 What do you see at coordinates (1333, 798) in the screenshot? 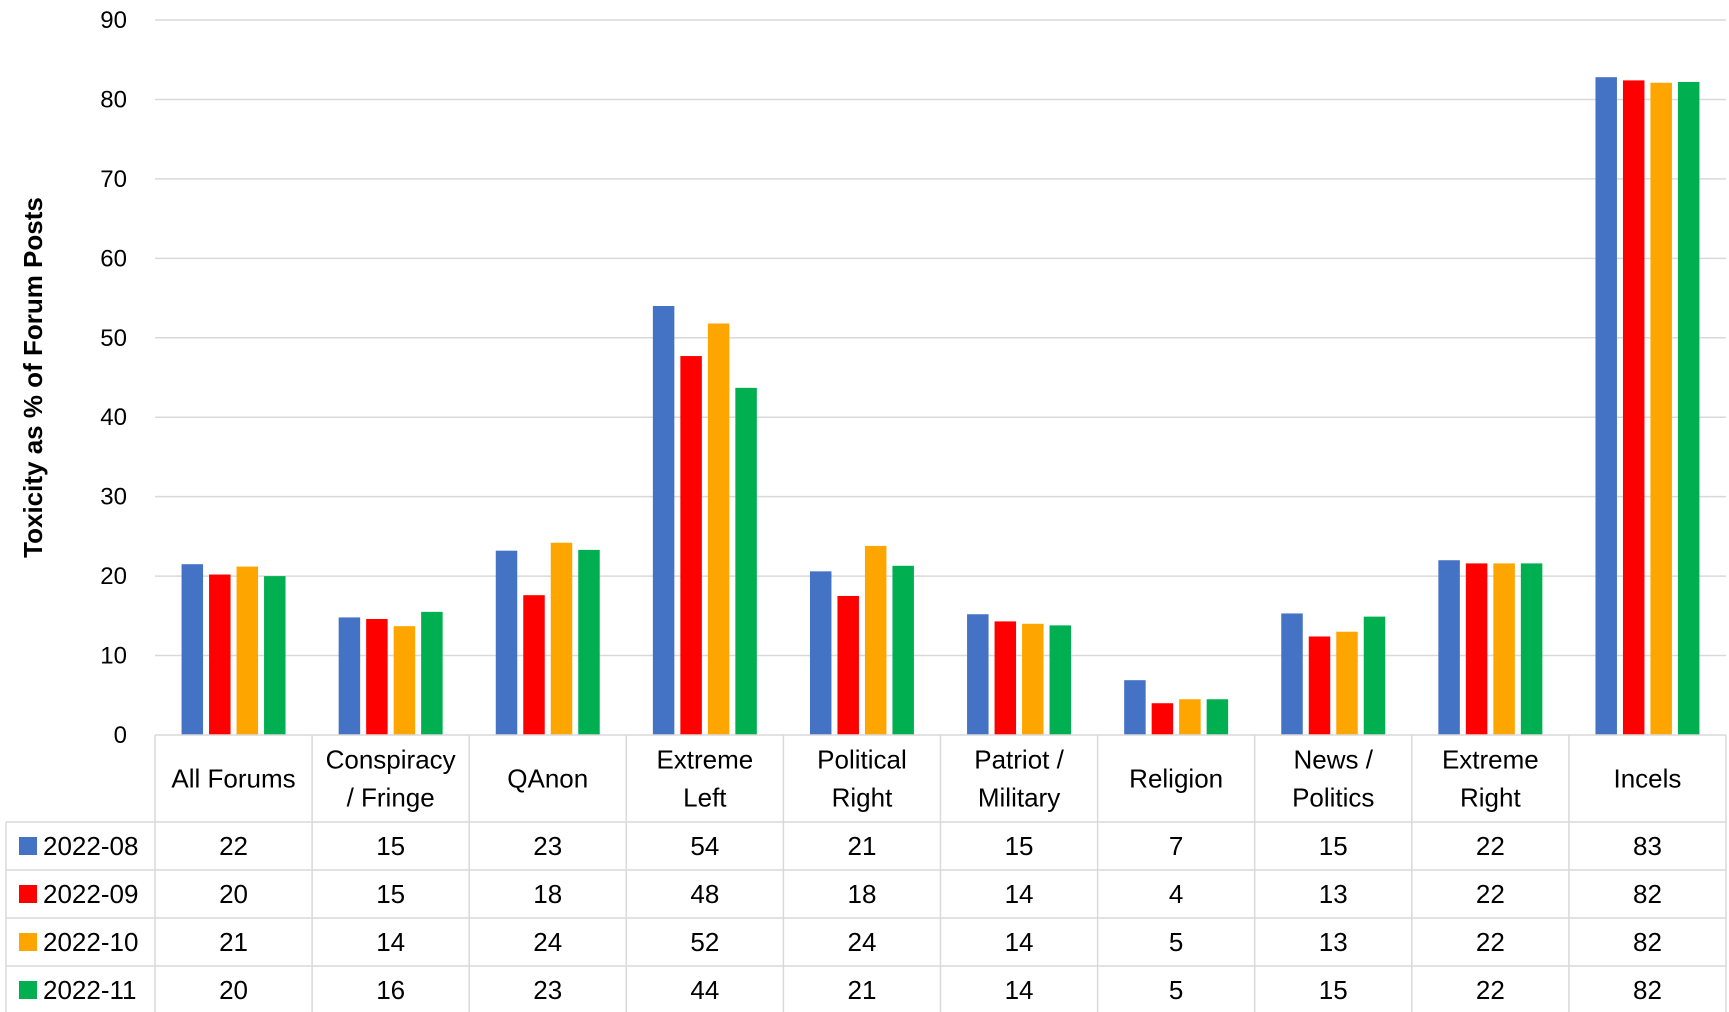
I see `x-category-label: Politics` at bounding box center [1333, 798].